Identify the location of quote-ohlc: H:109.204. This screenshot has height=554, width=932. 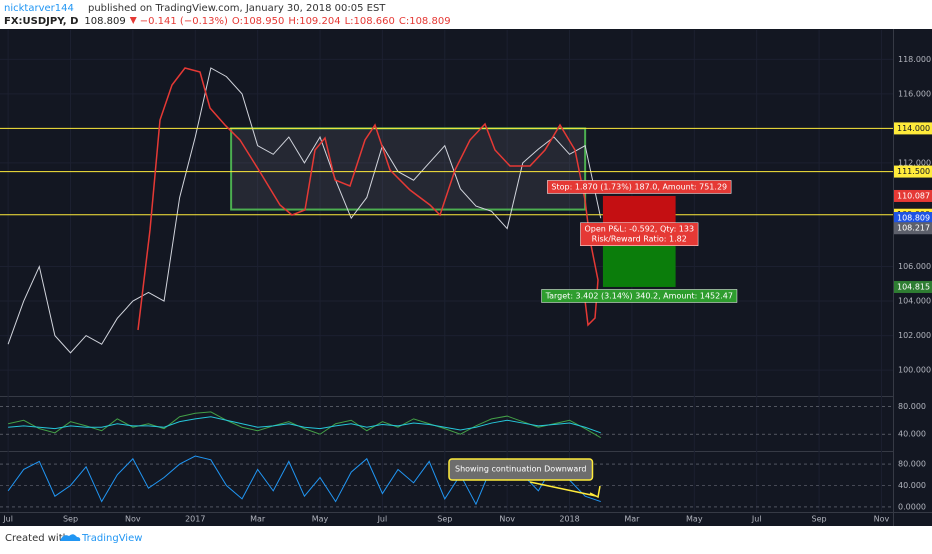
(314, 21).